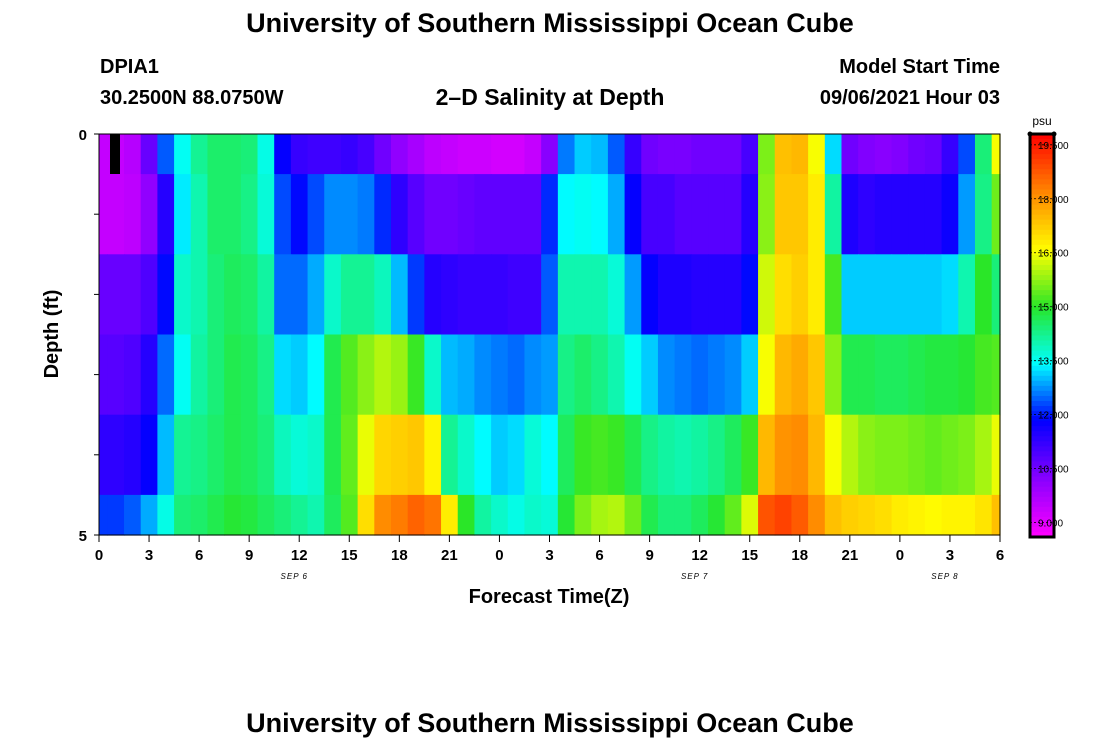 This screenshot has width=1100, height=750. I want to click on colorbar-tick-label: 9.000, so click(1050, 524).